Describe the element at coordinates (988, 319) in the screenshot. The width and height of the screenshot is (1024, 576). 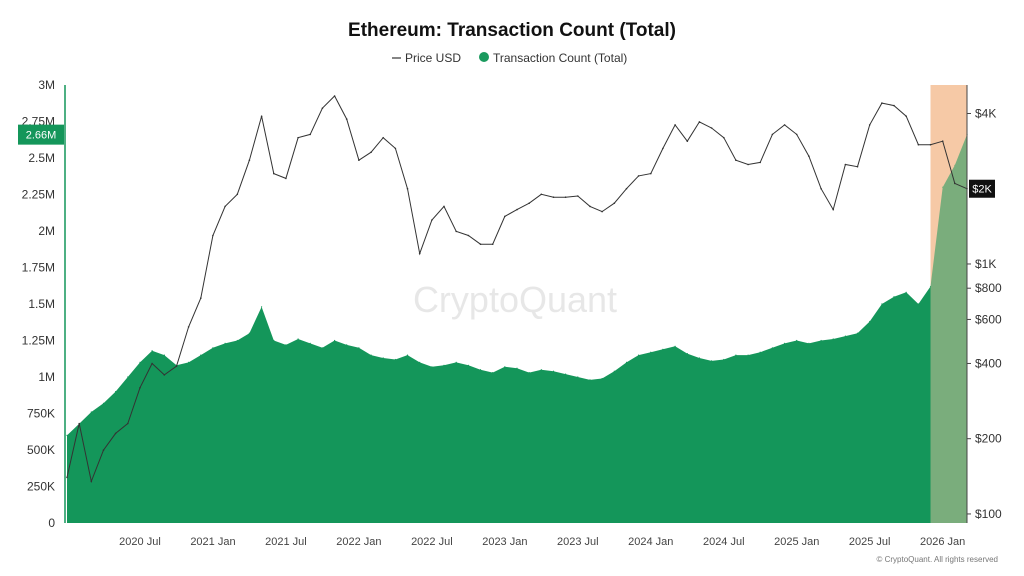
I see `right-tick-label: $600` at that location.